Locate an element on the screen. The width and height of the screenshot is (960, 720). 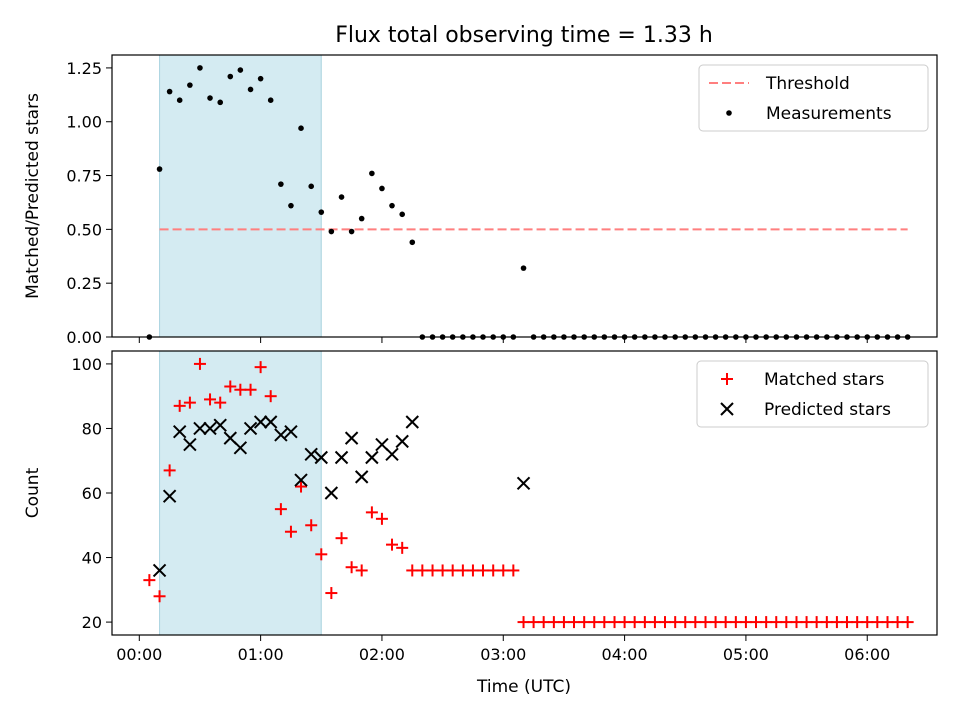
x-tick-label: 03:00 is located at coordinates (503, 654).